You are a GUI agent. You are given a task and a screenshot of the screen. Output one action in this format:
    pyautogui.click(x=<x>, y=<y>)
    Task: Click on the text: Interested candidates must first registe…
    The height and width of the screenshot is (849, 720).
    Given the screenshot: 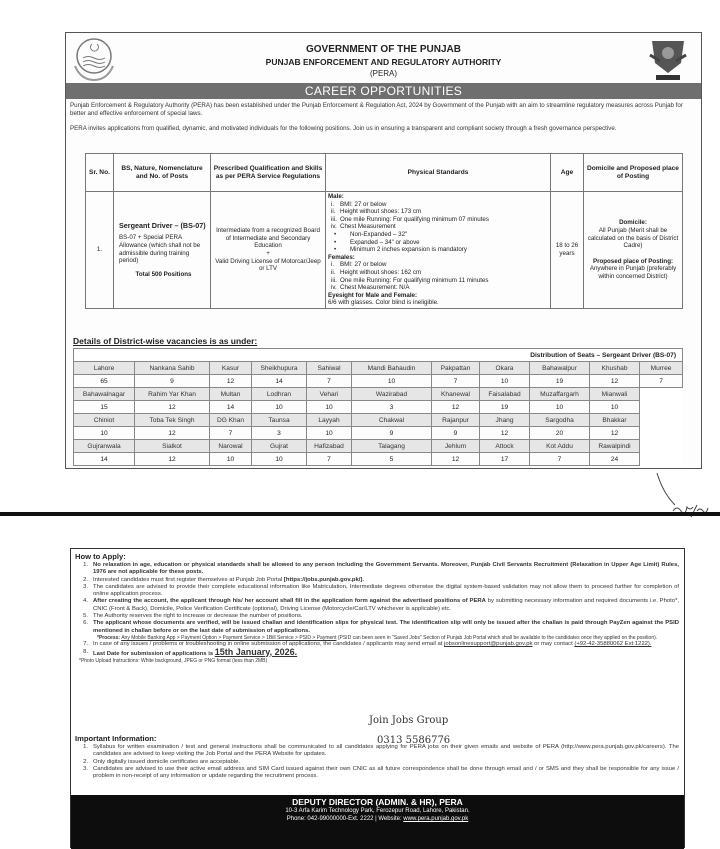 What is the action you would take?
    pyautogui.click(x=188, y=579)
    